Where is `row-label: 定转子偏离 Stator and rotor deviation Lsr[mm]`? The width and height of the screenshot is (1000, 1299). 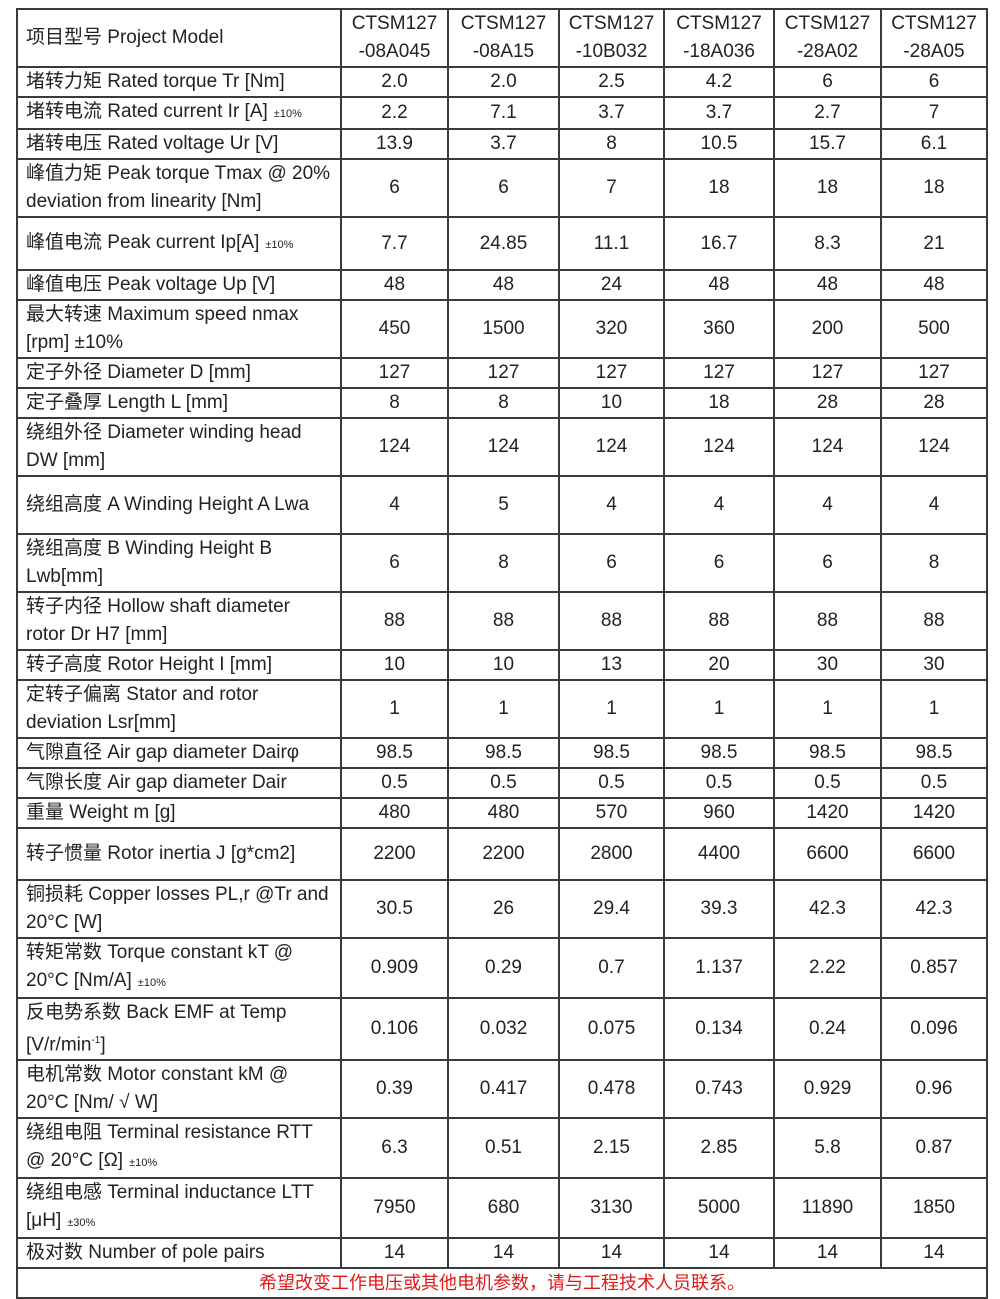
row-label: 定转子偏离 Stator and rotor deviation Lsr[mm] is located at coordinates (179, 709).